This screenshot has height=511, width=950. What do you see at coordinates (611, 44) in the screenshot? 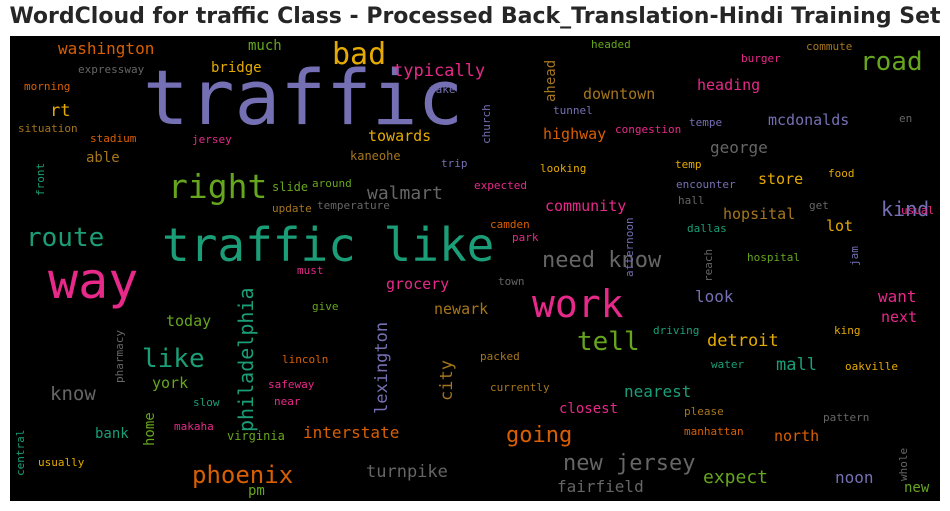
I see `word-headed: headed` at bounding box center [611, 44].